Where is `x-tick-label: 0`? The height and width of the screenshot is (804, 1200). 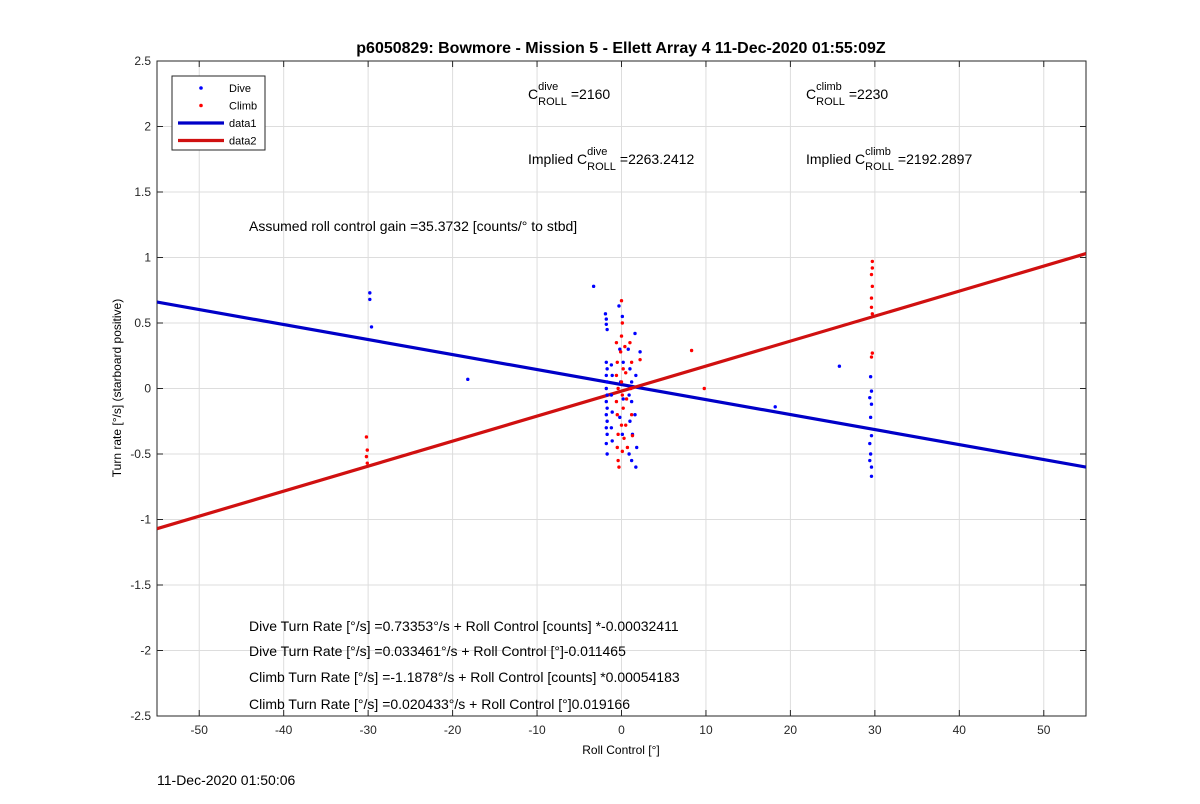
x-tick-label: 0 is located at coordinates (621, 730).